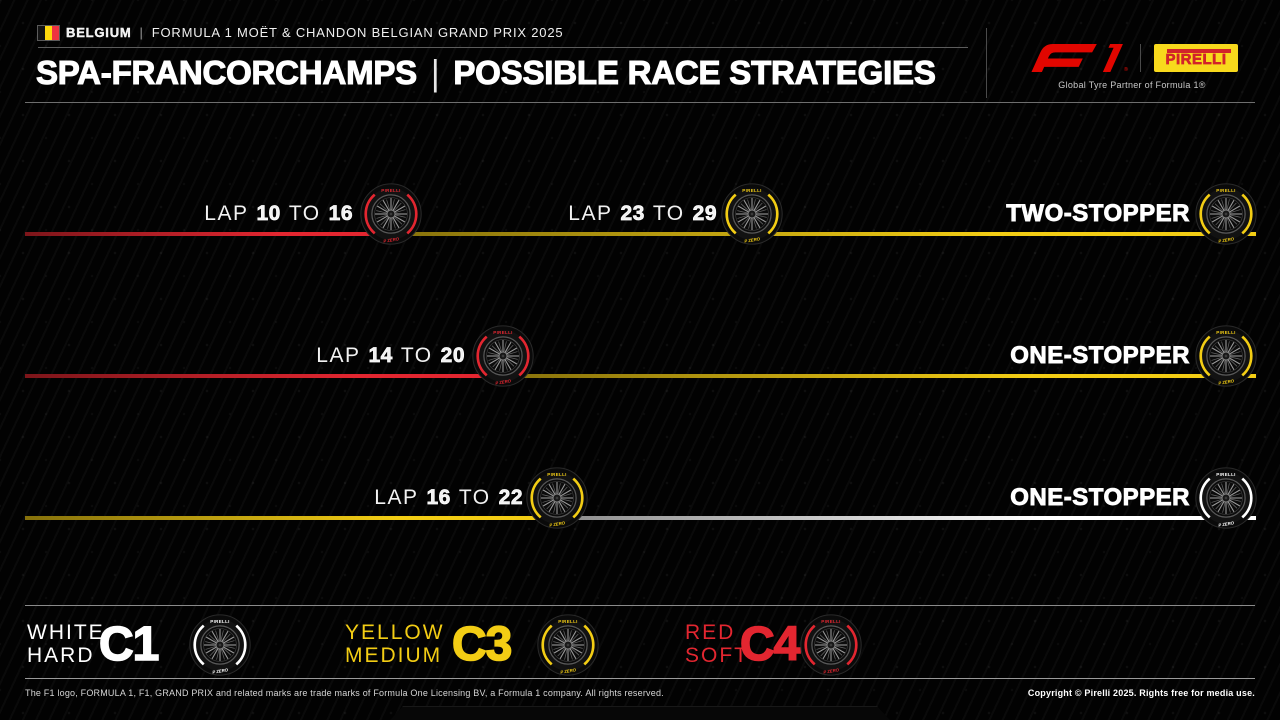 The width and height of the screenshot is (1280, 720). Describe the element at coordinates (226, 72) in the screenshot. I see `page-title-circuit: SPA-FRANCORCHAMPS` at that location.